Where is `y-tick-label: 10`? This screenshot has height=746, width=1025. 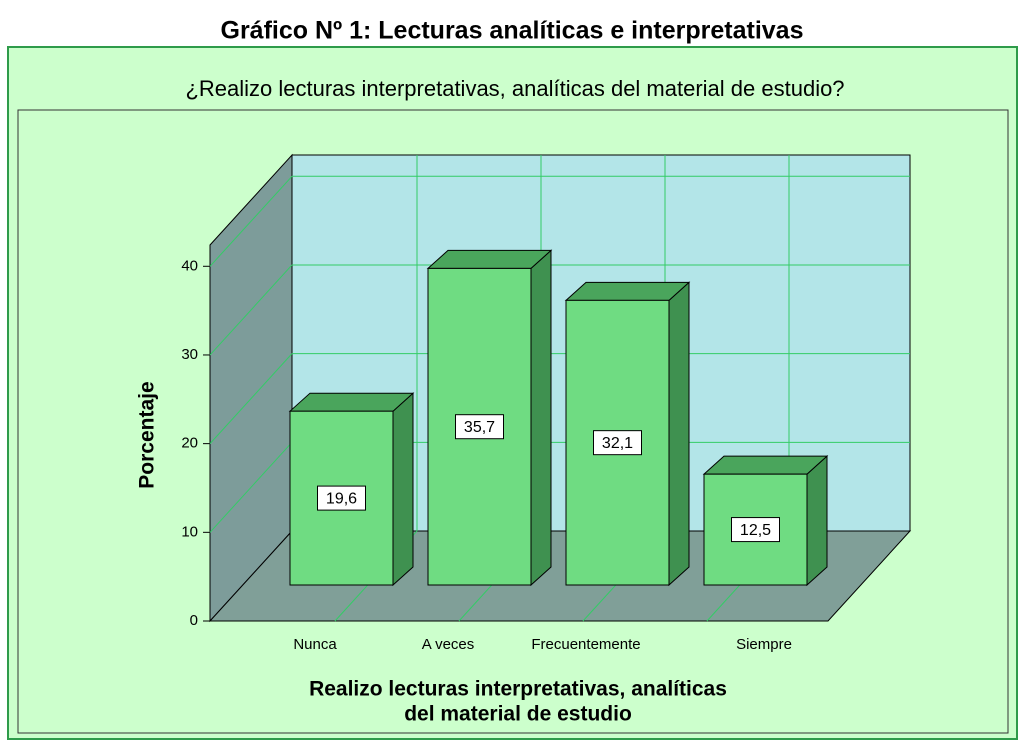 y-tick-label: 10 is located at coordinates (189, 531).